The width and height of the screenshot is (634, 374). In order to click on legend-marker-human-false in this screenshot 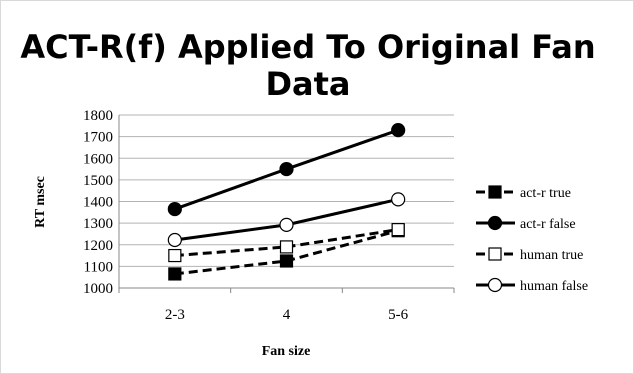, I will do `click(495, 285)`.